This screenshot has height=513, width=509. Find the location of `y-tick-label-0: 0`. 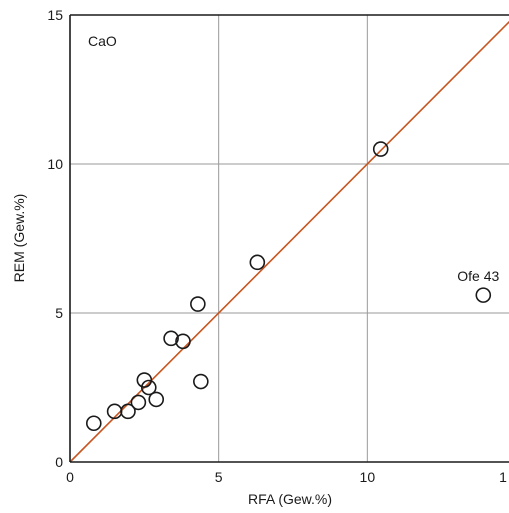

y-tick-label-0: 0 is located at coordinates (59, 462).